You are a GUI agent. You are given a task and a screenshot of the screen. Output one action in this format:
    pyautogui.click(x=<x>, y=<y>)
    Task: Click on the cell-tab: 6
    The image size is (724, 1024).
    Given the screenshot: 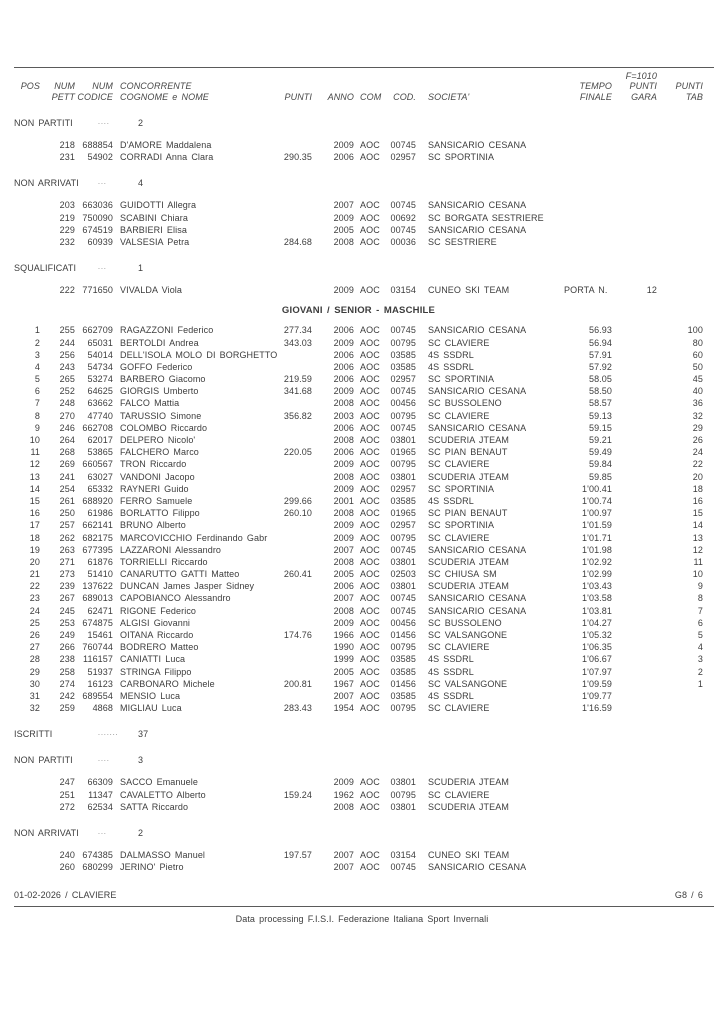 What is the action you would take?
    pyautogui.click(x=700, y=622)
    